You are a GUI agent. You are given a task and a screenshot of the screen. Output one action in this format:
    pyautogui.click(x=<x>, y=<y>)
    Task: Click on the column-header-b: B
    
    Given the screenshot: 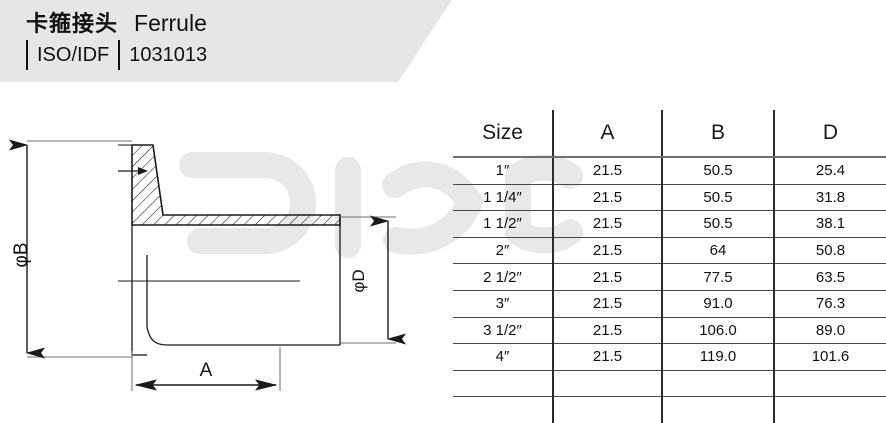 What is the action you would take?
    pyautogui.click(x=718, y=134)
    